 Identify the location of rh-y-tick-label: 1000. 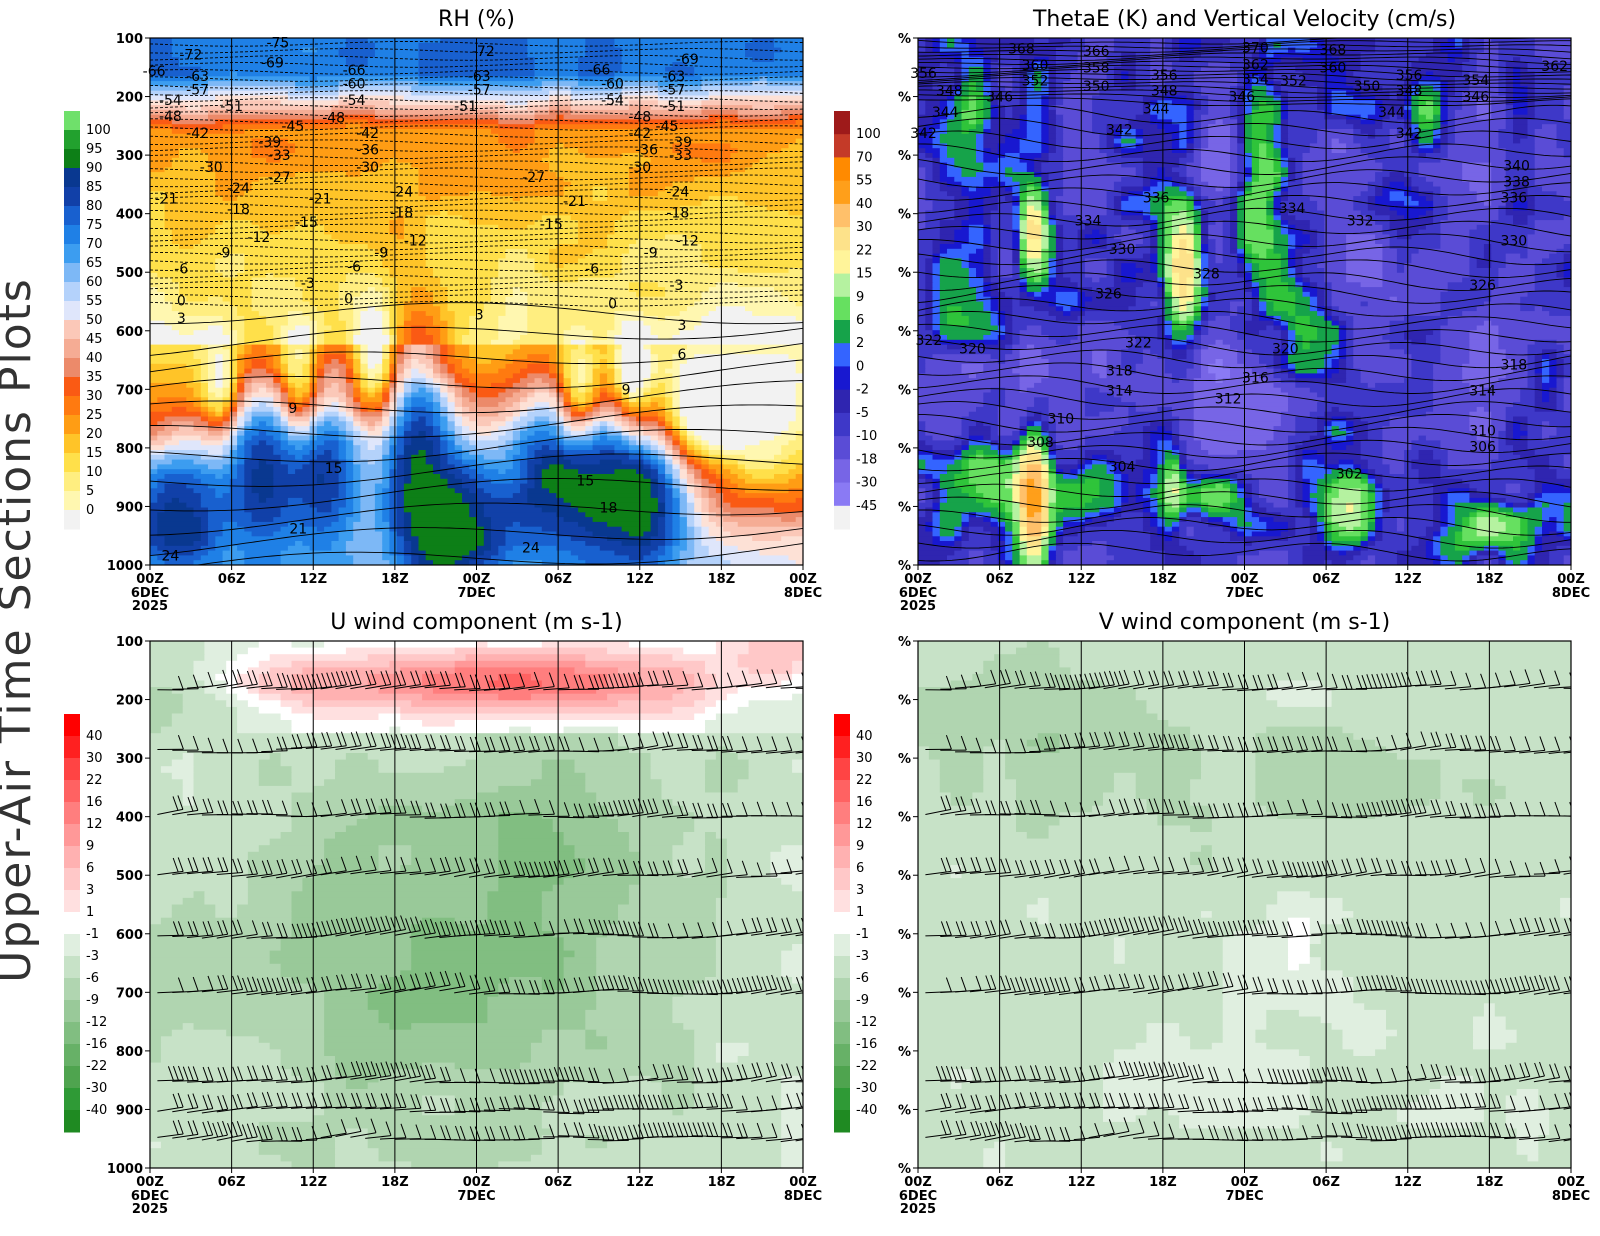
(125, 566).